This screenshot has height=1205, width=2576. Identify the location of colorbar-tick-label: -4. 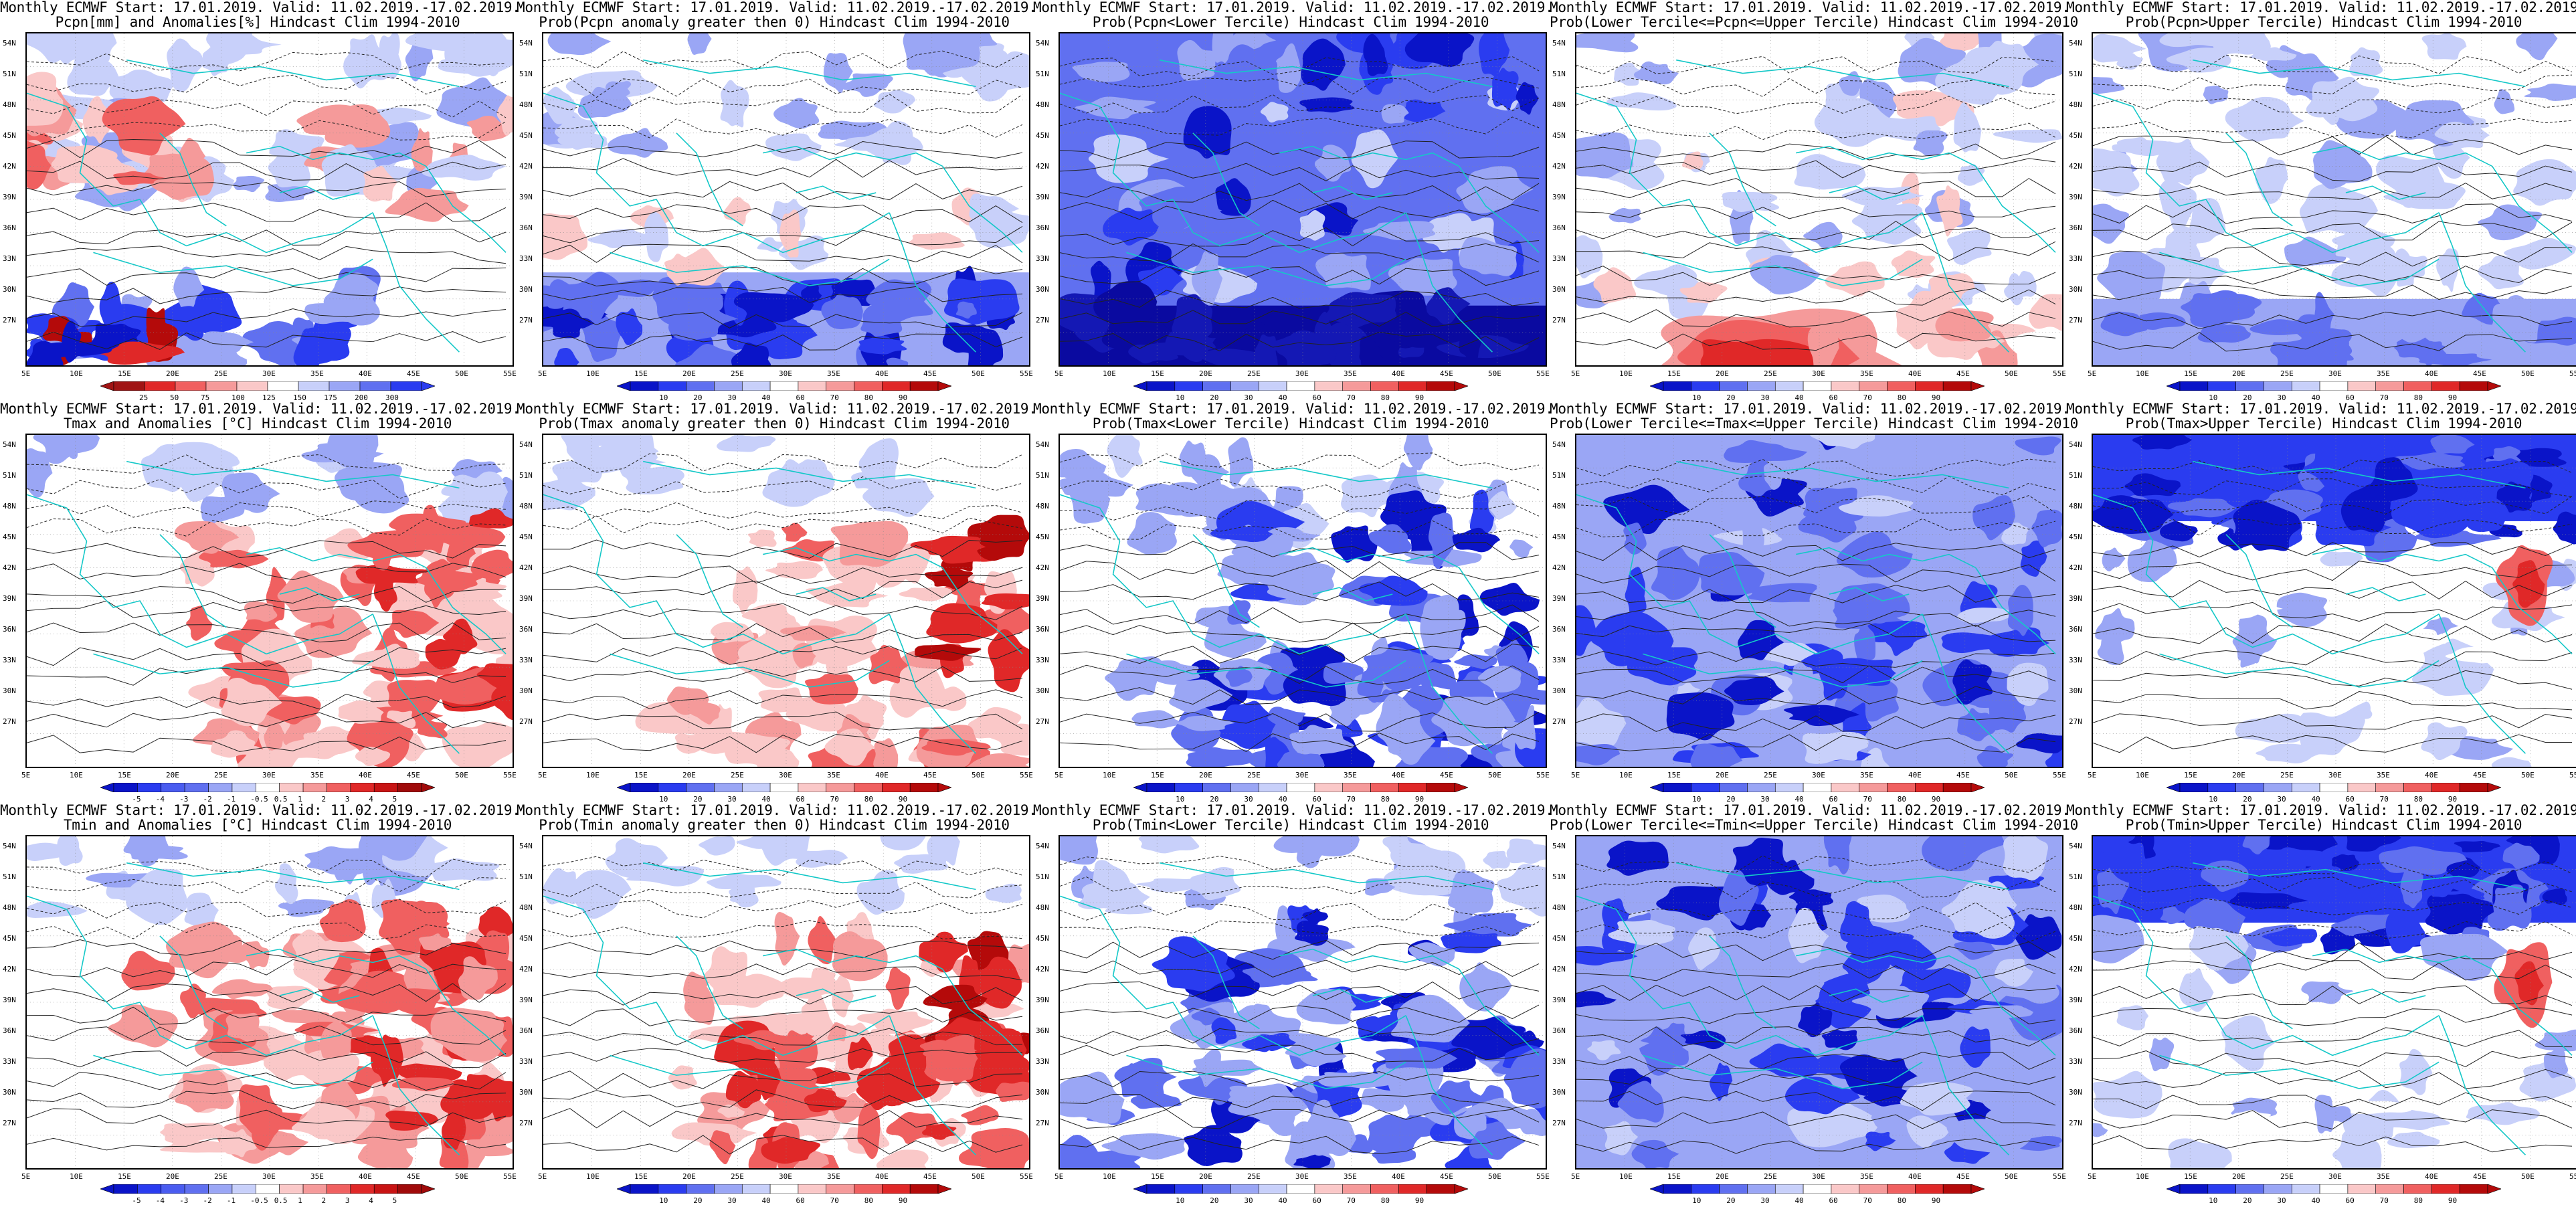
(160, 799).